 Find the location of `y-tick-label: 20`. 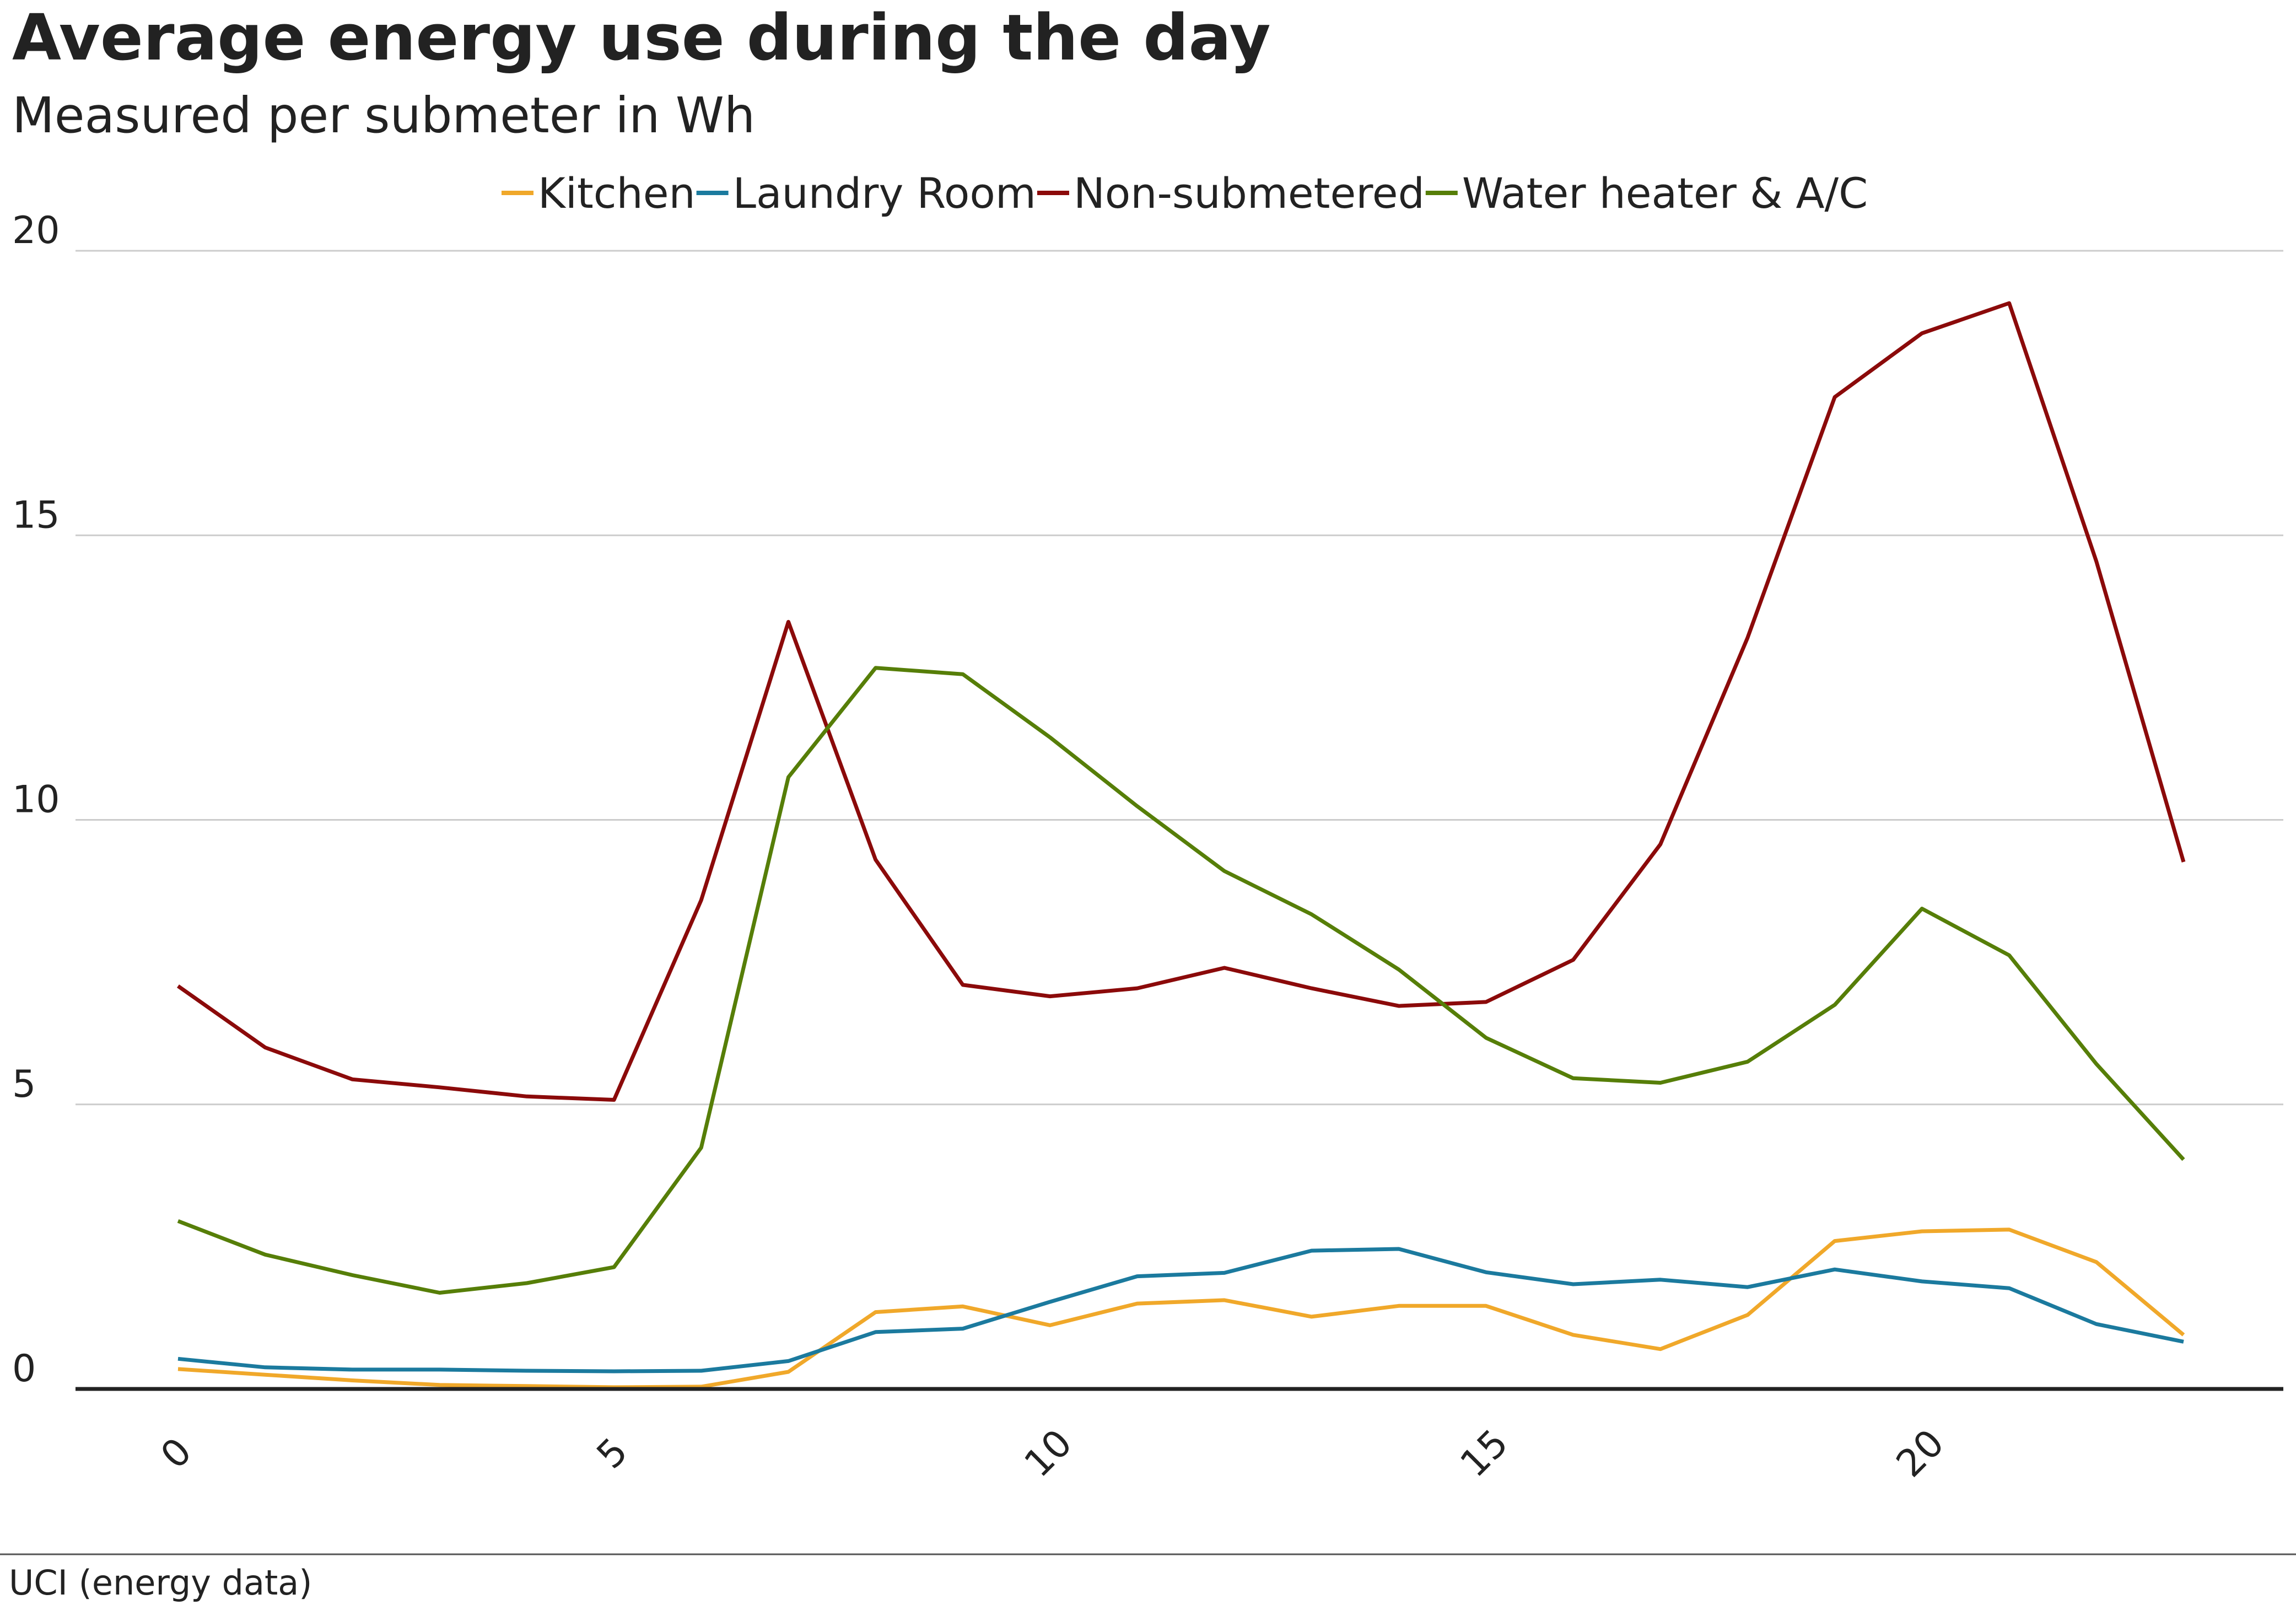

y-tick-label: 20 is located at coordinates (36, 231).